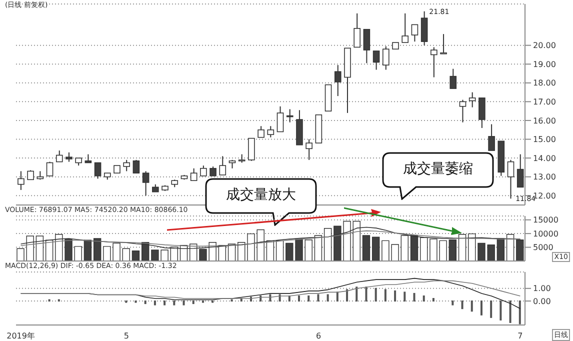 The height and width of the screenshot is (341, 573). What do you see at coordinates (20, 336) in the screenshot?
I see `x-tick-label: 2019年` at bounding box center [20, 336].